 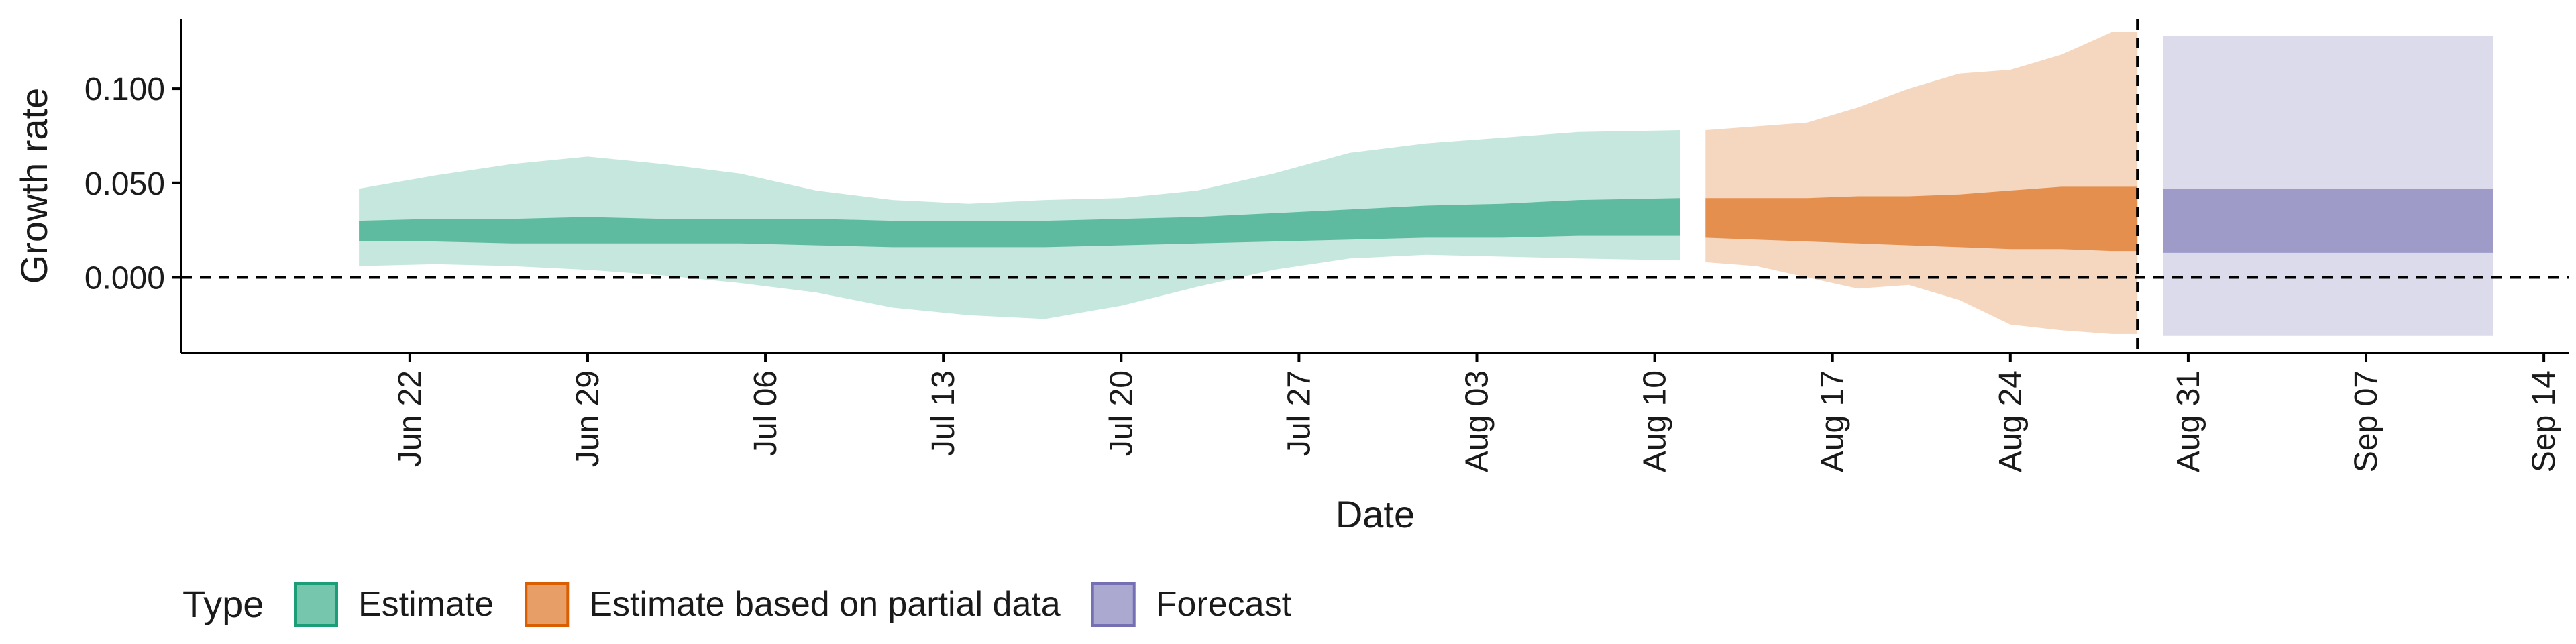 I want to click on x-tick-label: Aug 03, so click(x=1477, y=421).